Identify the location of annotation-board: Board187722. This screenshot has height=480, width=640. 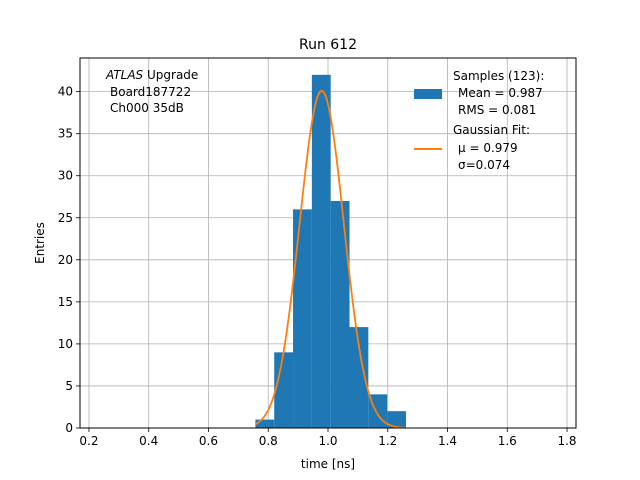
(150, 92).